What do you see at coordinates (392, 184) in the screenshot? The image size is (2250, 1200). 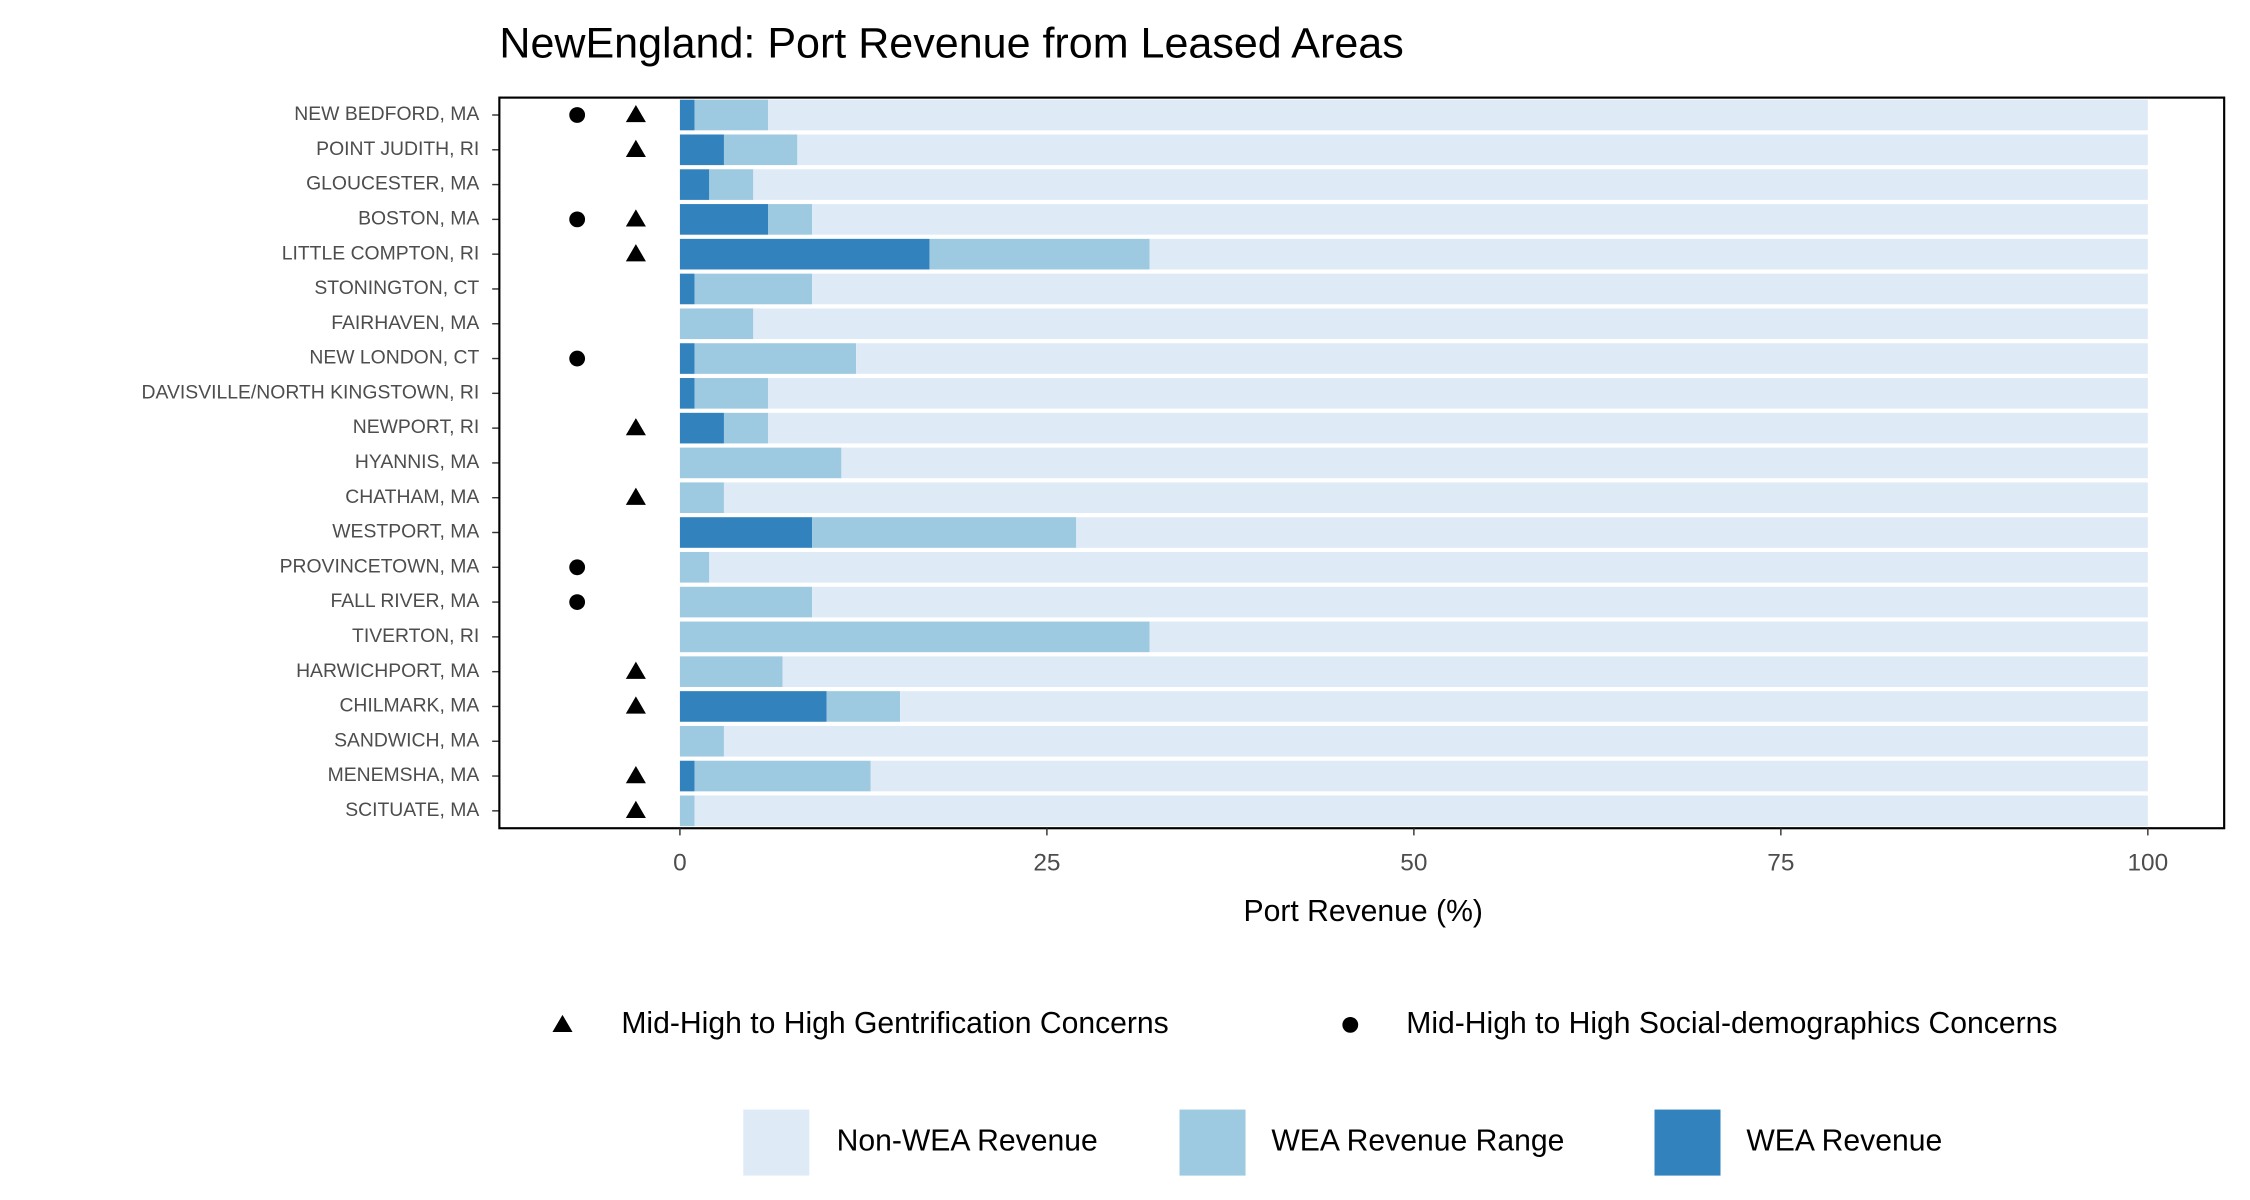 I see `y-tick-label: GLOUCESTER, MA` at bounding box center [392, 184].